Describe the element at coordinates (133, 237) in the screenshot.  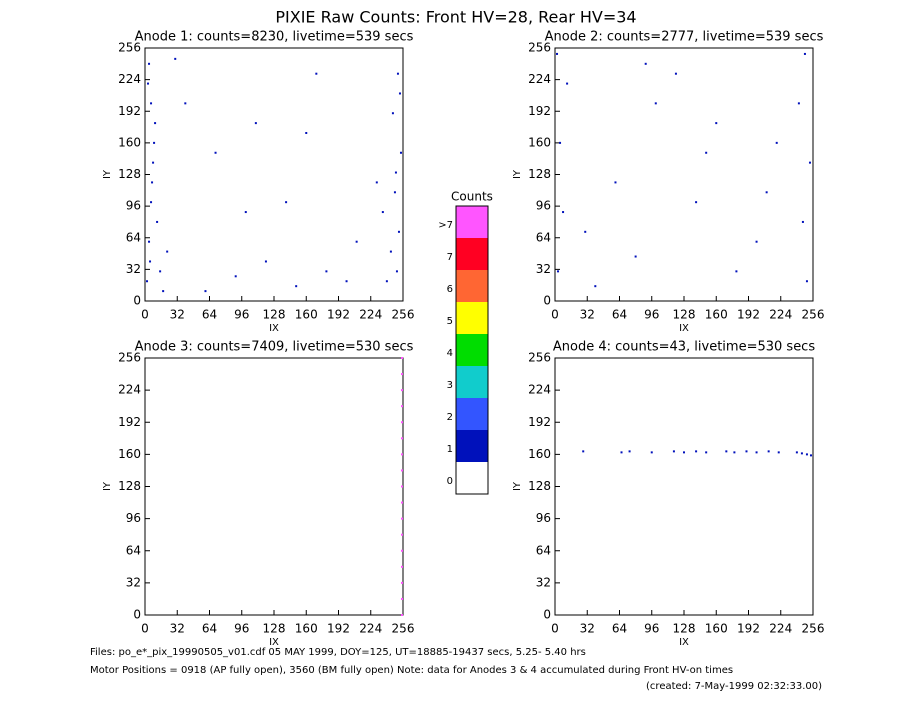
I see `y-tick-label: 64` at that location.